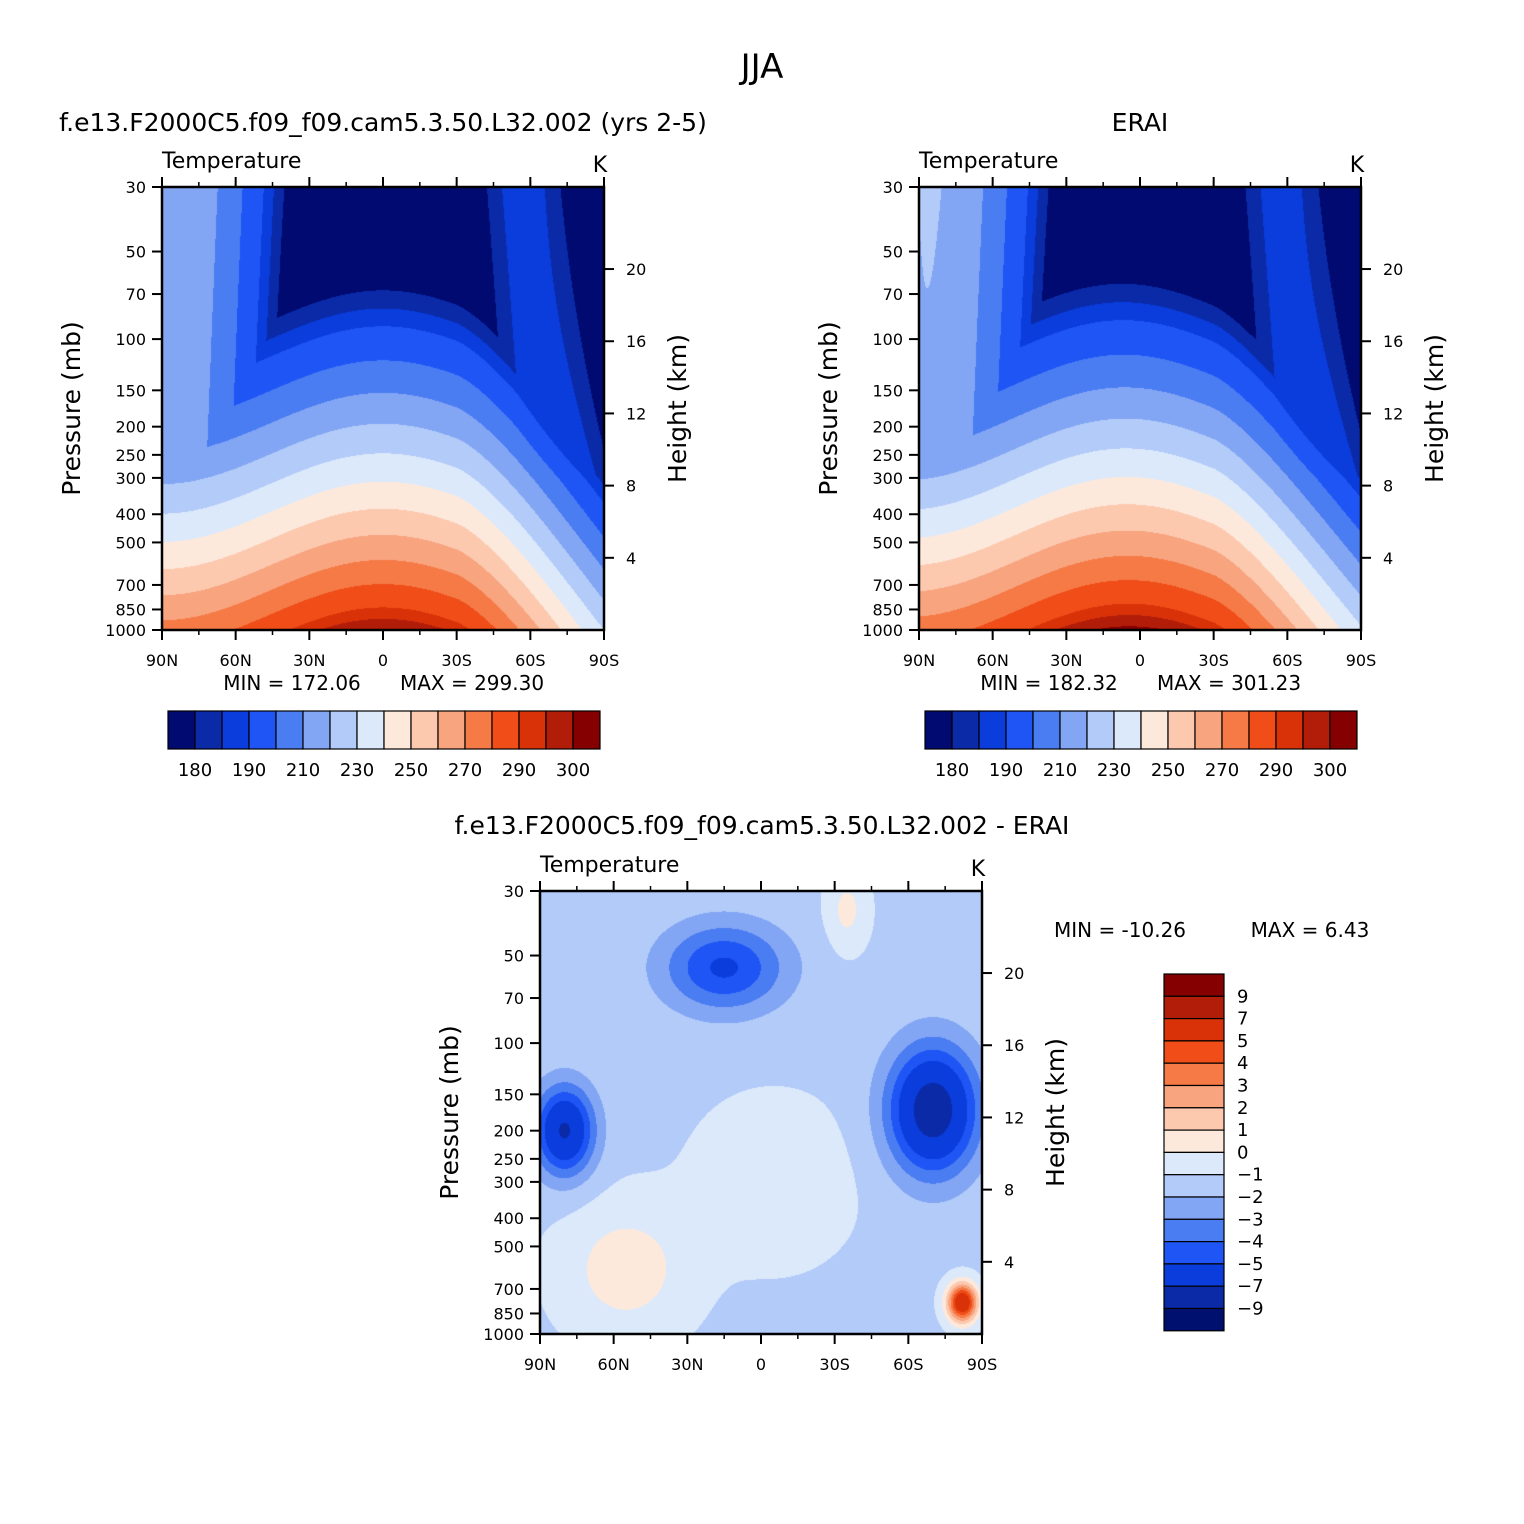  Describe the element at coordinates (472, 683) in the screenshot. I see `panel-model-max-text: MAX = 299.30` at that location.